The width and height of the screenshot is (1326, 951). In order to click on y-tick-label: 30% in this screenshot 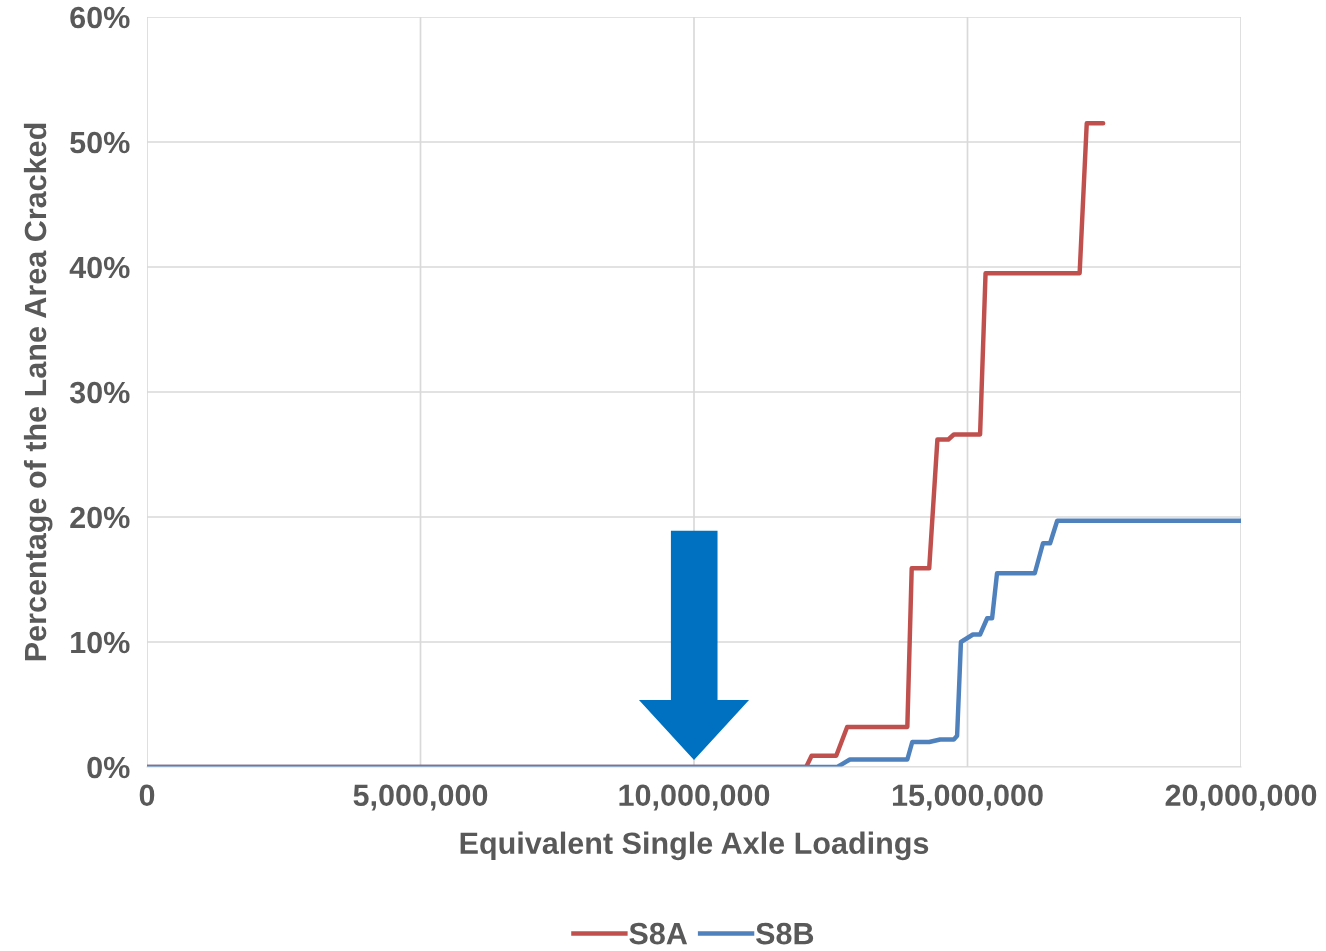, I will do `click(99, 392)`.